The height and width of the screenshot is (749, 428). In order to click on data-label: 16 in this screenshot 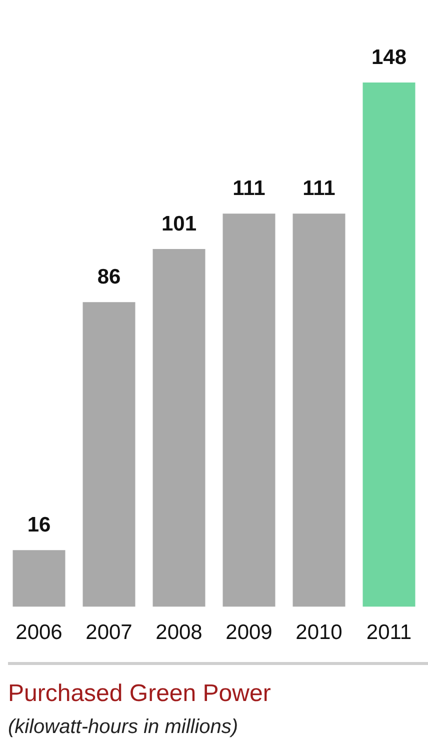, I will do `click(39, 524)`.